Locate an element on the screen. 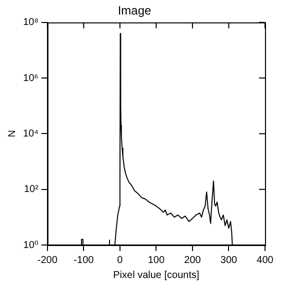 Image resolution: width=283 pixels, height=283 pixels. y-tick-label: 10⁰ is located at coordinates (30, 245).